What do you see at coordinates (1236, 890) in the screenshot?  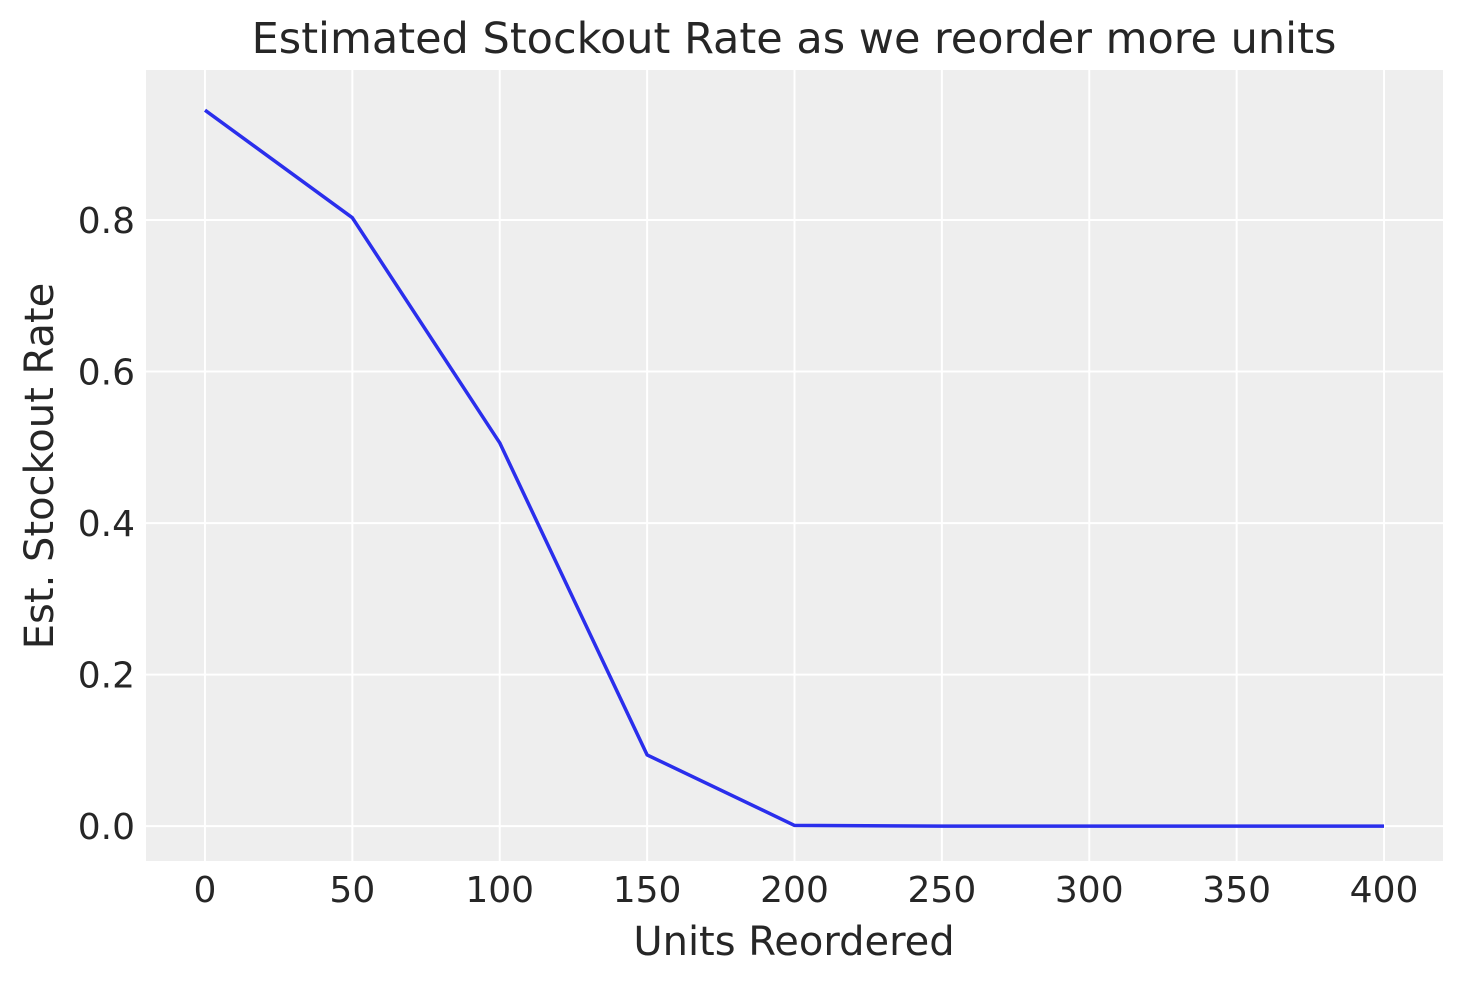 I see `x-tick-label: 350` at bounding box center [1236, 890].